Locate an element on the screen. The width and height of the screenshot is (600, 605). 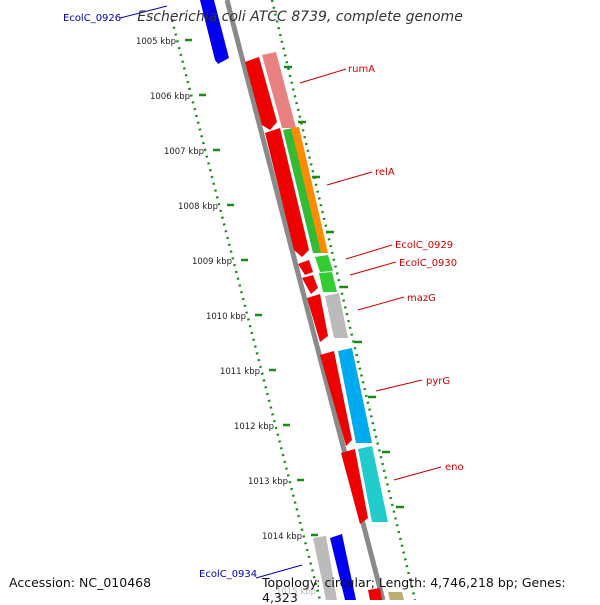
gene-pyrG is located at coordinates (355, 395).